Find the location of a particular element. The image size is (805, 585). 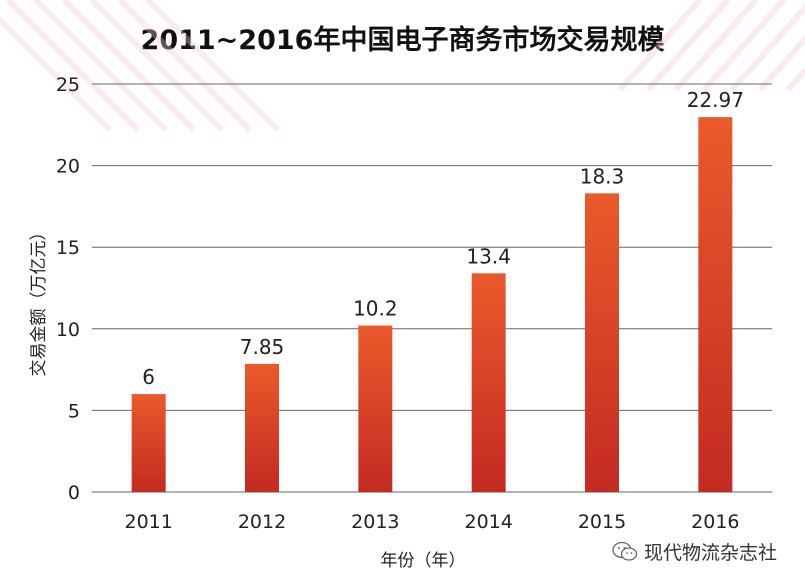

bar-2012 is located at coordinates (262, 427).